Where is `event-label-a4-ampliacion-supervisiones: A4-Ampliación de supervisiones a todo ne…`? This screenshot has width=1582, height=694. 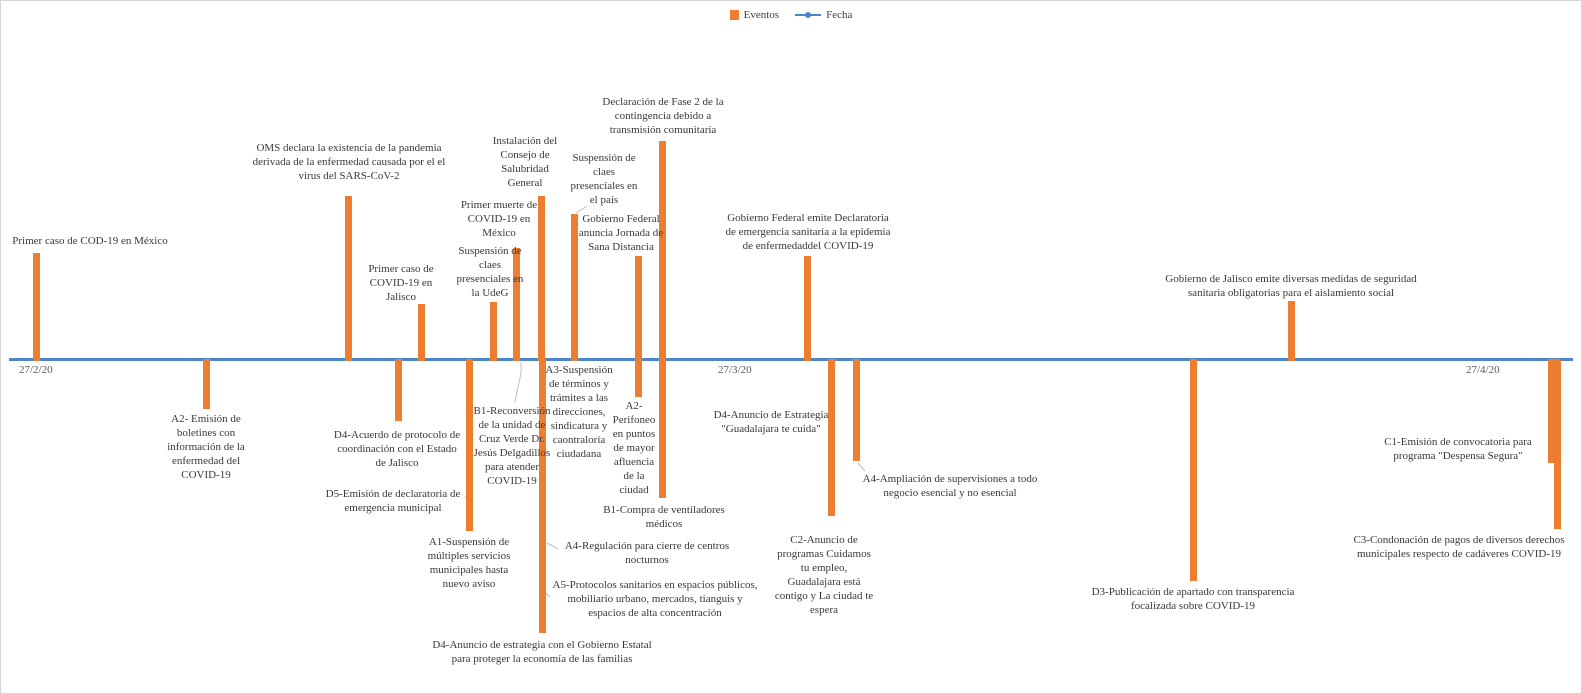 event-label-a4-ampliacion-supervisiones: A4-Ampliación de supervisiones a todo ne… is located at coordinates (950, 486).